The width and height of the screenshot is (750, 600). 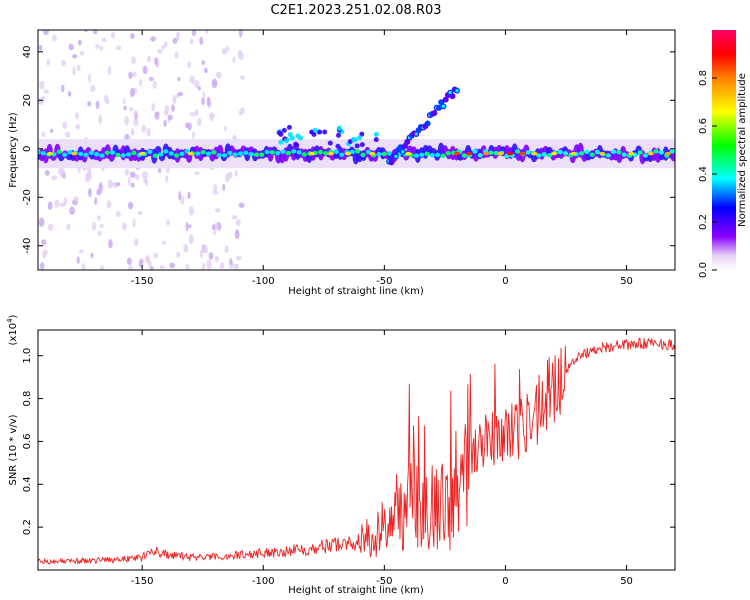 I want to click on colorbar-tick-label: 0.6, so click(x=703, y=126).